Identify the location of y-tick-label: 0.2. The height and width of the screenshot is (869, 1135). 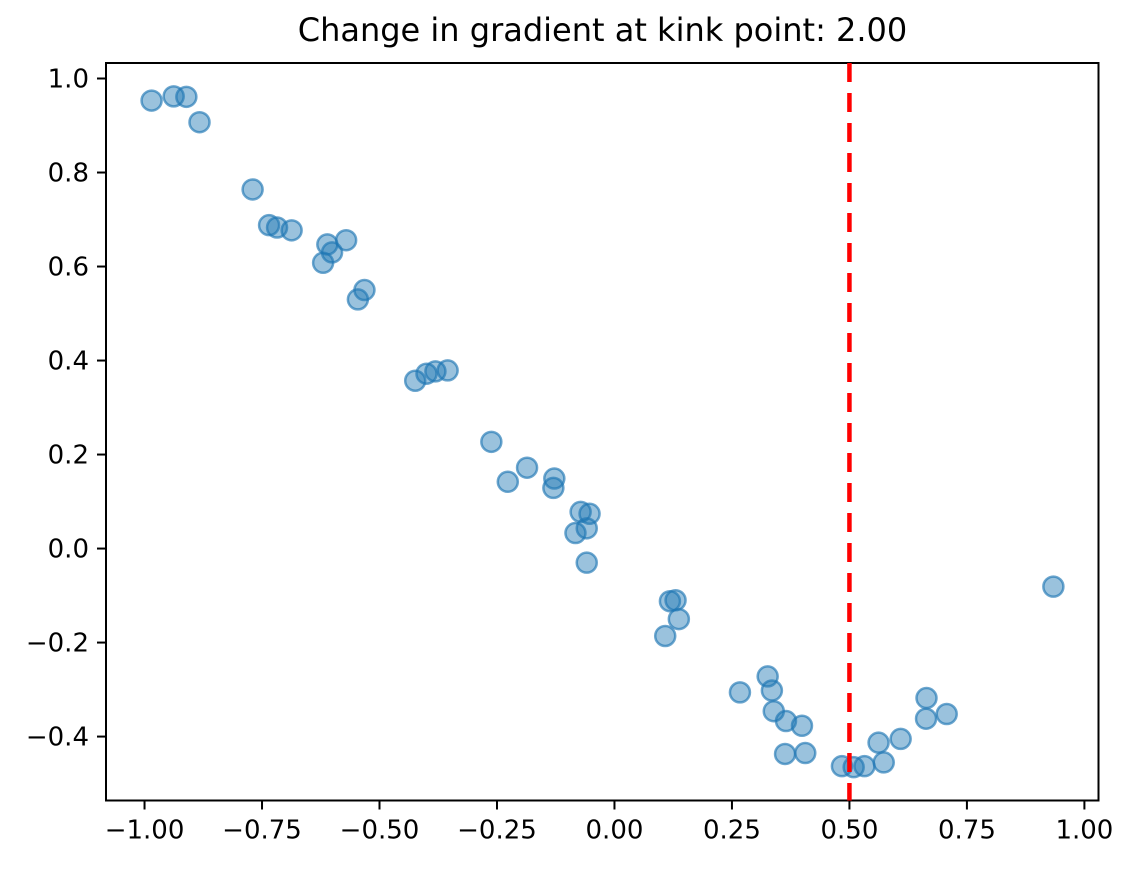
(68, 456).